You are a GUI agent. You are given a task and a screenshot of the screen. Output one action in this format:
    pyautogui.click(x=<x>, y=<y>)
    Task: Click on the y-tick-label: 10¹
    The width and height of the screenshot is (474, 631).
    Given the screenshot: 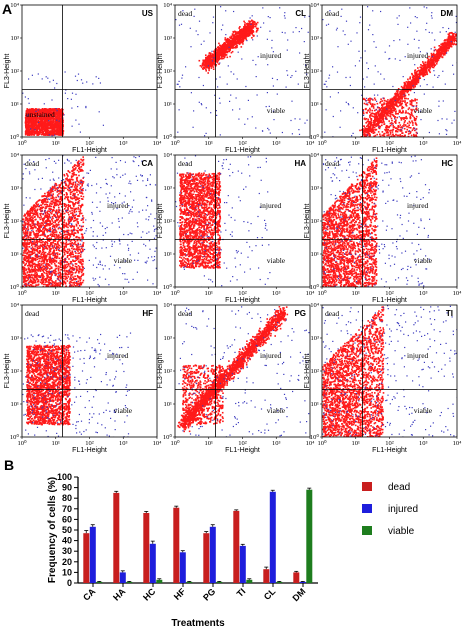 What is the action you would take?
    pyautogui.click(x=315, y=104)
    